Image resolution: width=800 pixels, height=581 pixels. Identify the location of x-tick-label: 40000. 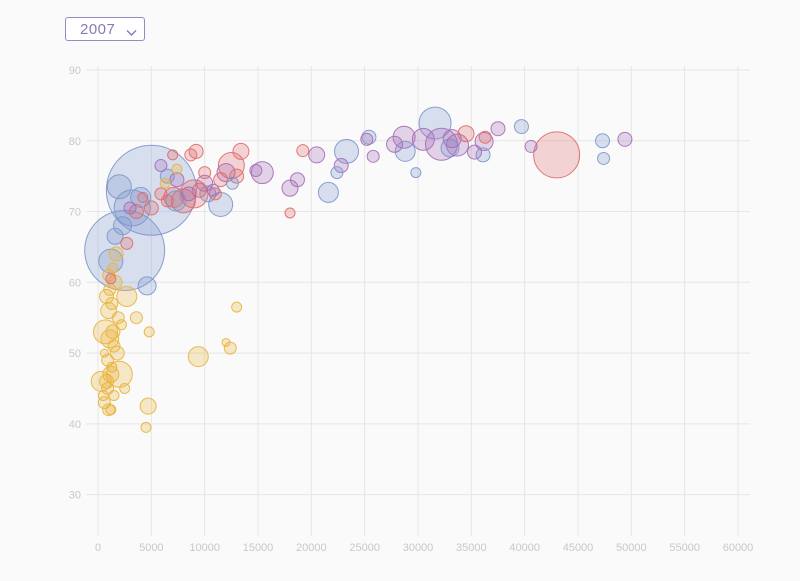
(524, 548).